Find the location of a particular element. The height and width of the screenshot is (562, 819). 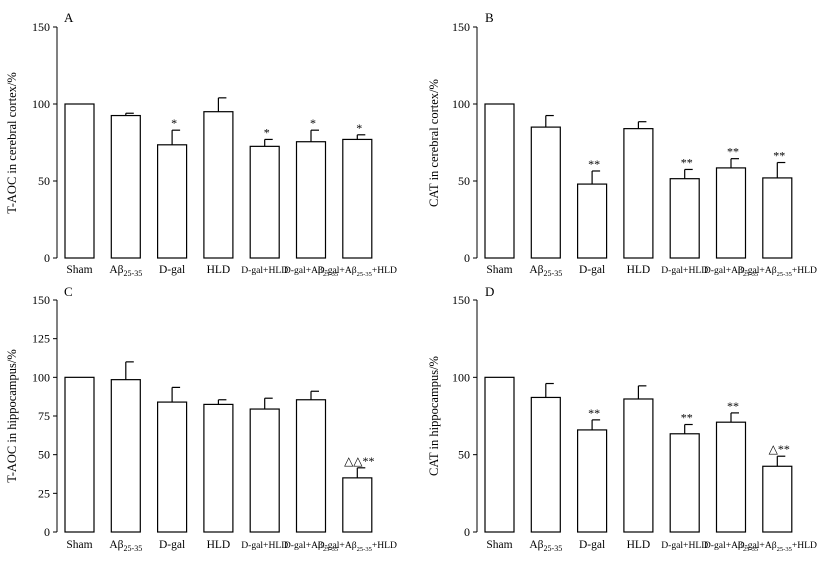

panel-letter: A is located at coordinates (69, 17).